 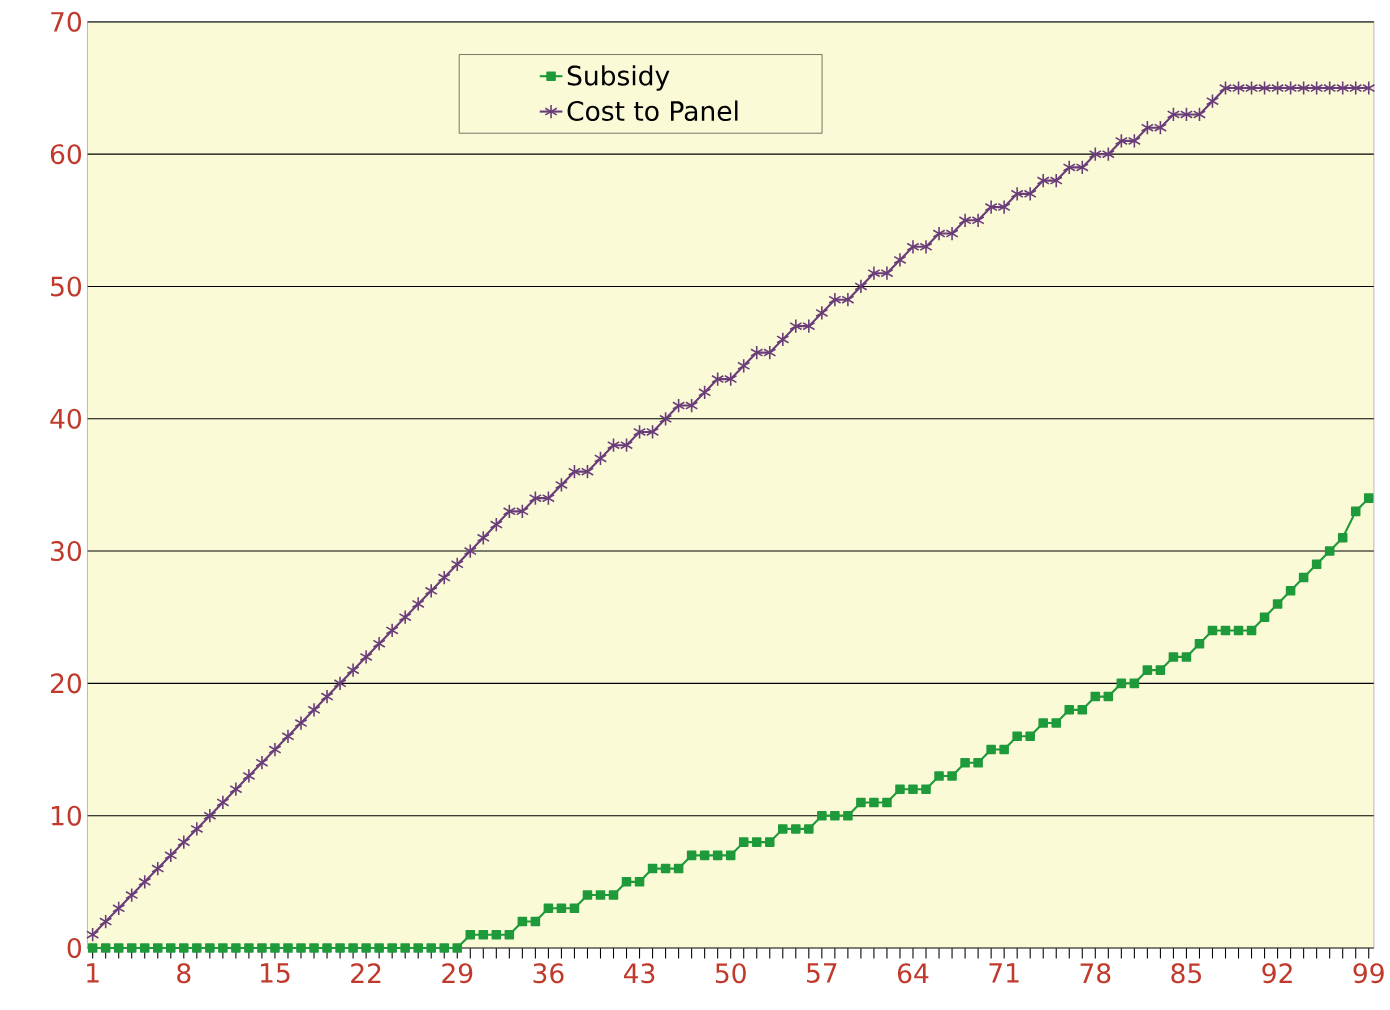 I want to click on x-tick-label: 64, so click(x=913, y=973).